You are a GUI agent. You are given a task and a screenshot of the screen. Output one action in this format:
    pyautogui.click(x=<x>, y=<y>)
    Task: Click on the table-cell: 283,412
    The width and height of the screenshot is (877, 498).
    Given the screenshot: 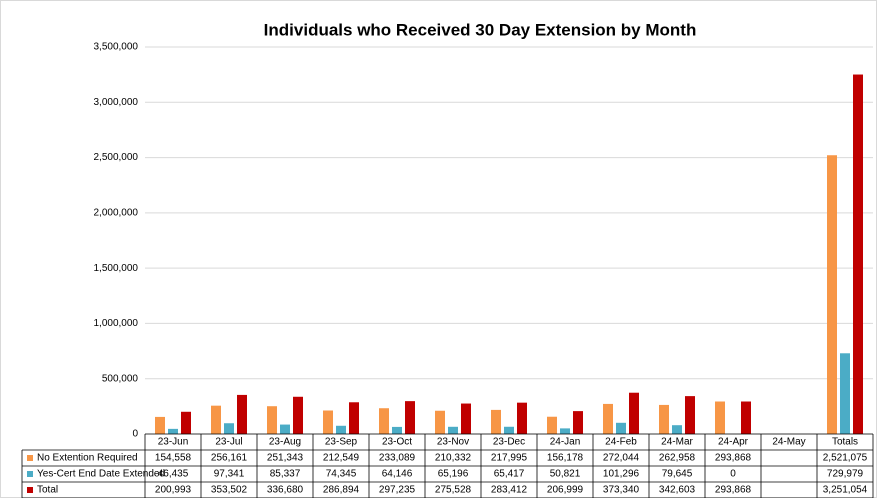 What is the action you would take?
    pyautogui.click(x=509, y=490)
    